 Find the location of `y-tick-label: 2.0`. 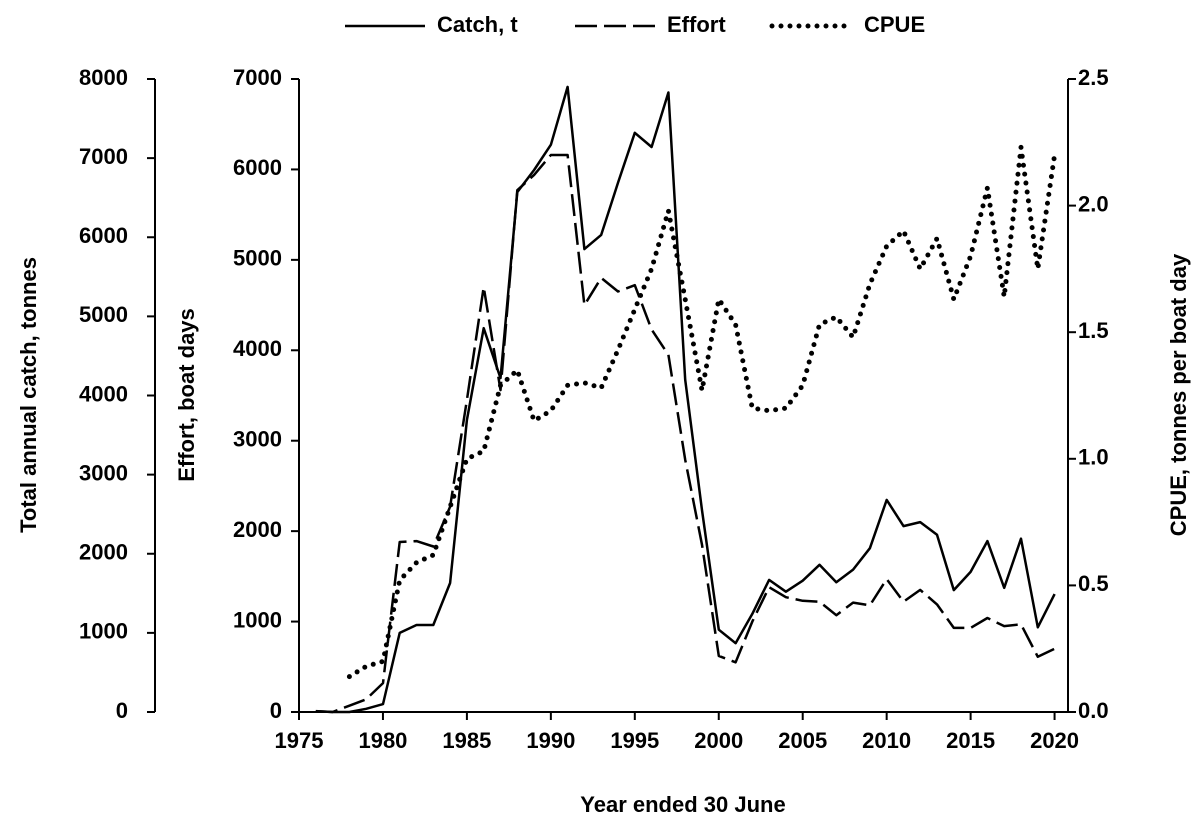

y-tick-label: 2.0 is located at coordinates (1093, 203).